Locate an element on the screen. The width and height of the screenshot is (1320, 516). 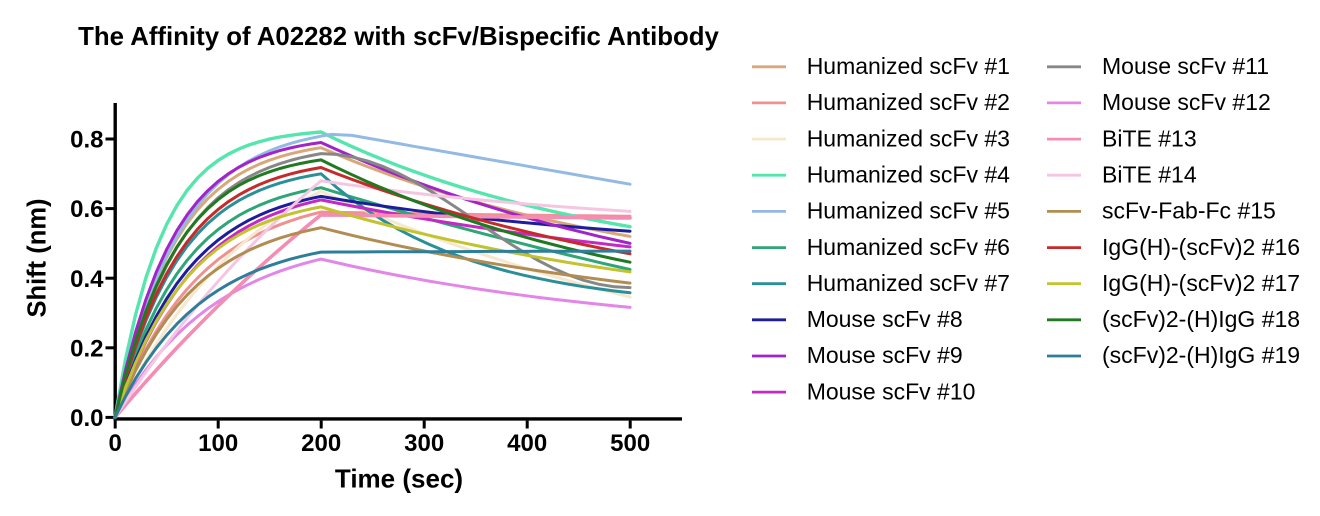
svg-text: Humanized scFv #1 is located at coordinates (908, 66).